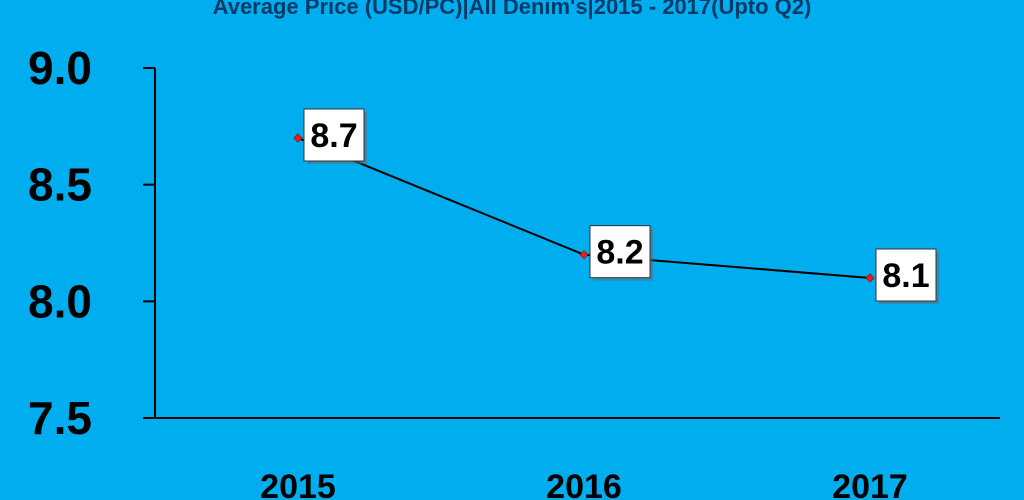  Describe the element at coordinates (298, 484) in the screenshot. I see `x-tick-label: 2015` at that location.